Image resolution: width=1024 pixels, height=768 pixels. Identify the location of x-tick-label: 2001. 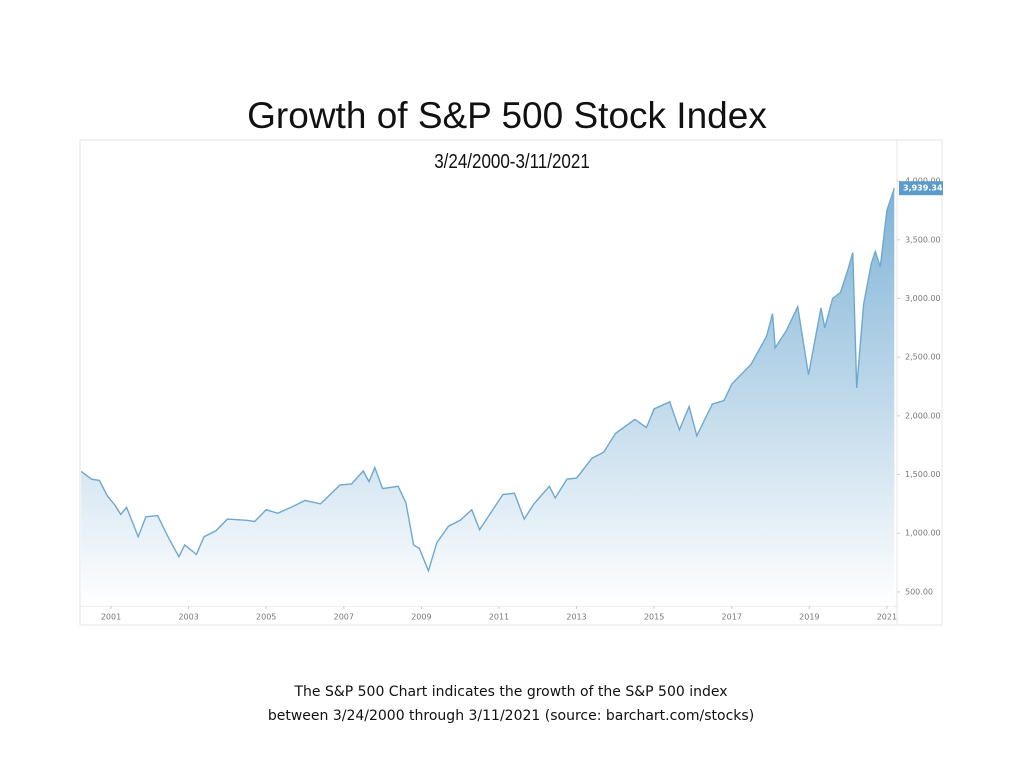
(111, 617).